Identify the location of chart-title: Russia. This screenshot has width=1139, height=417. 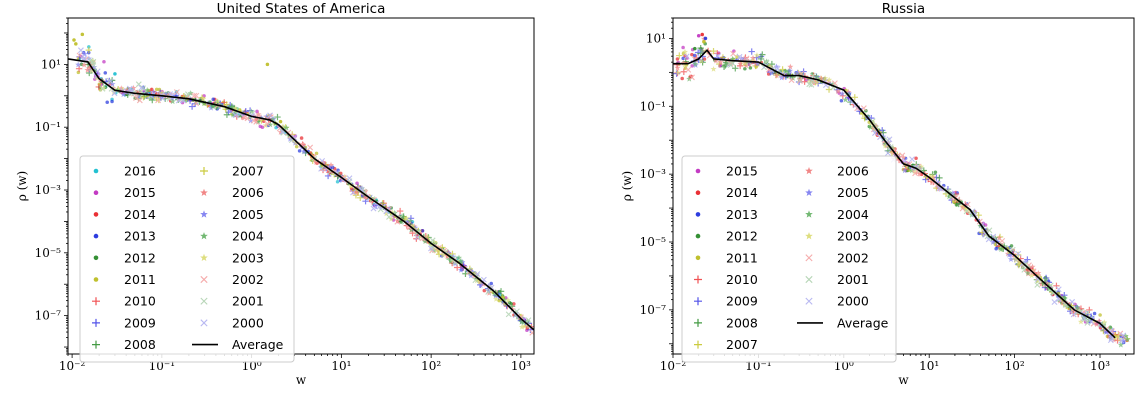
(903, 9).